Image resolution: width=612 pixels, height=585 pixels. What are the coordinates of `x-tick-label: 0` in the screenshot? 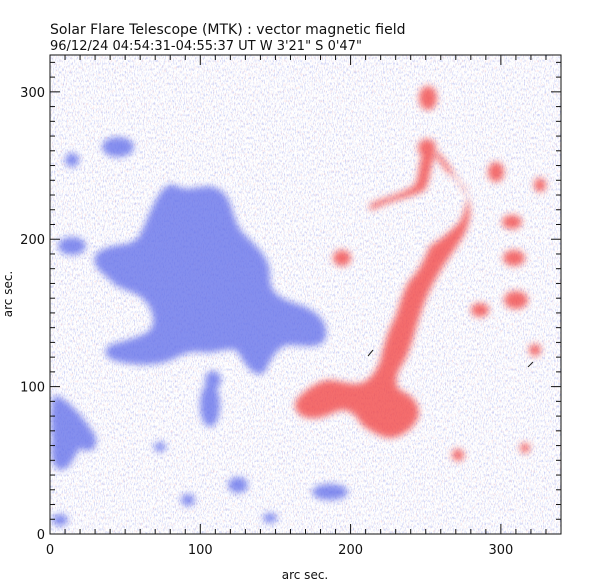 It's located at (50, 550).